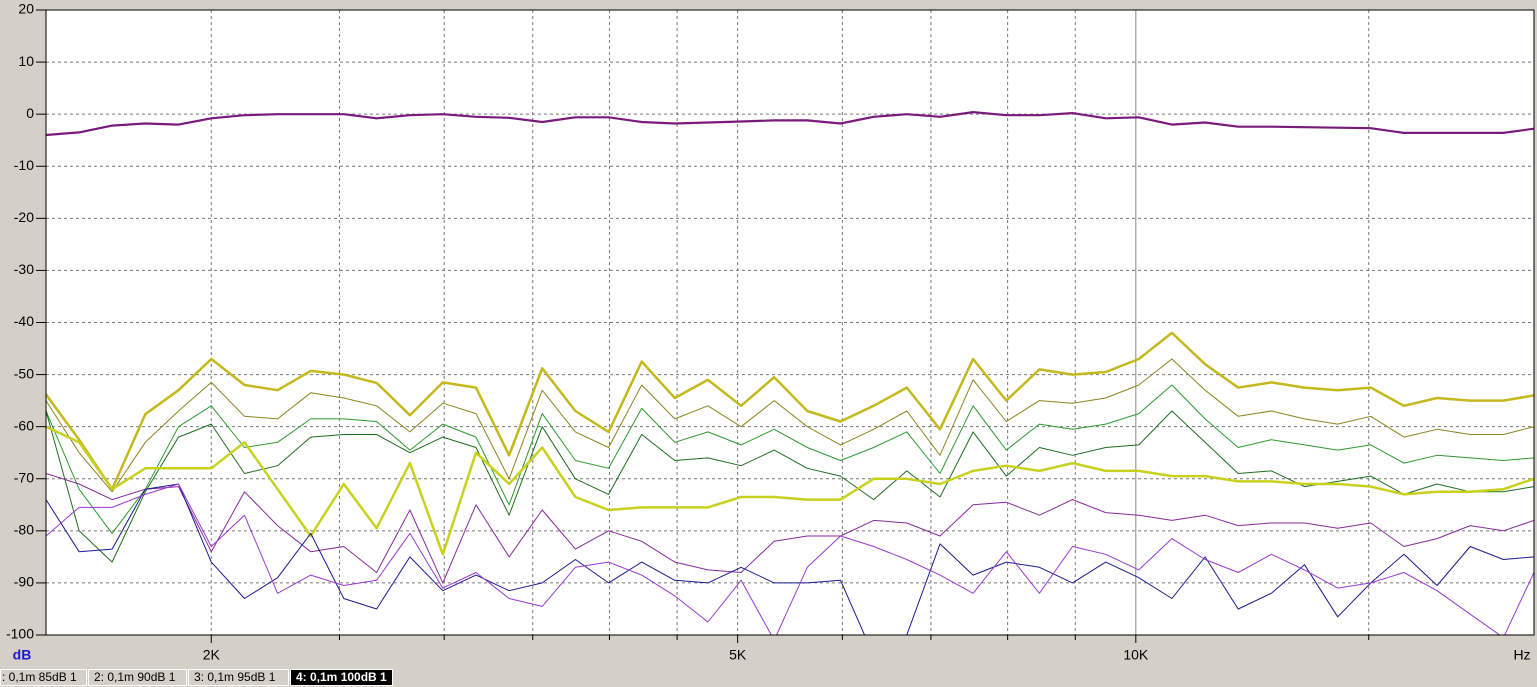 The image size is (1537, 687). Describe the element at coordinates (26, 9) in the screenshot. I see `y-tick-label: 20` at that location.